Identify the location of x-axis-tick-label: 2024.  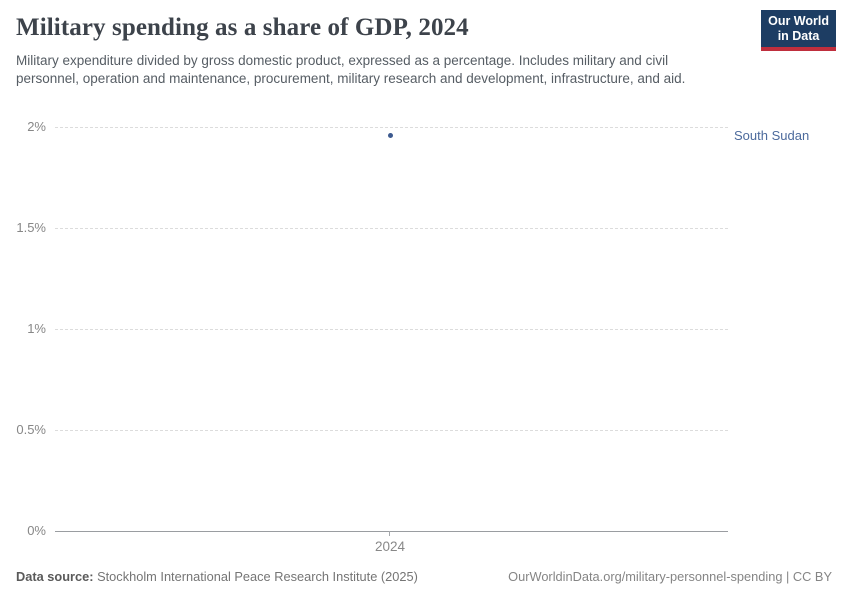
(390, 546).